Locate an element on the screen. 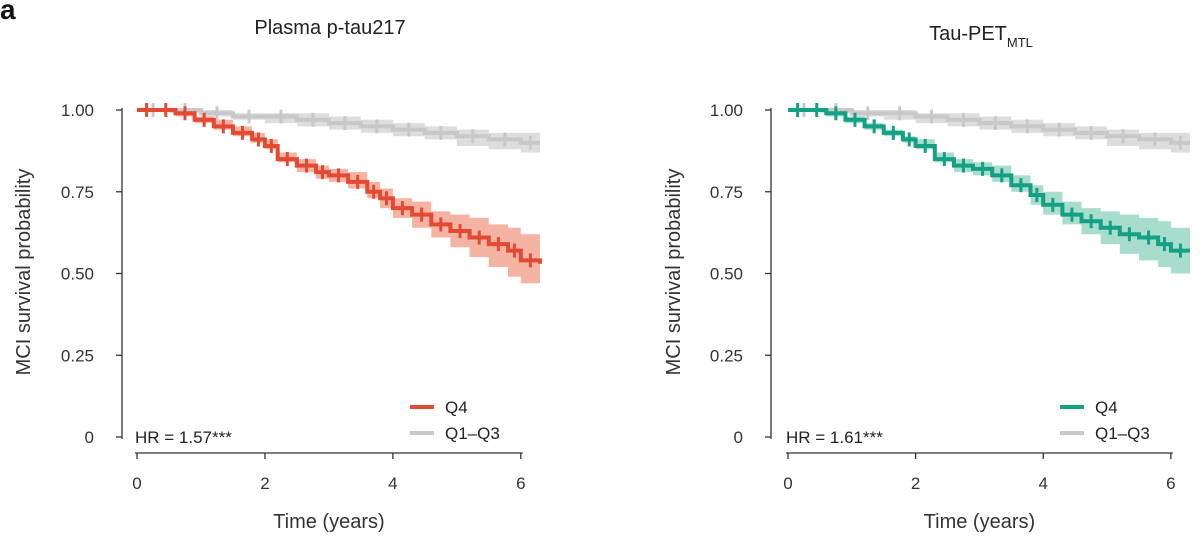 The width and height of the screenshot is (1200, 541). chart-title: Tau-PETMTL is located at coordinates (981, 36).